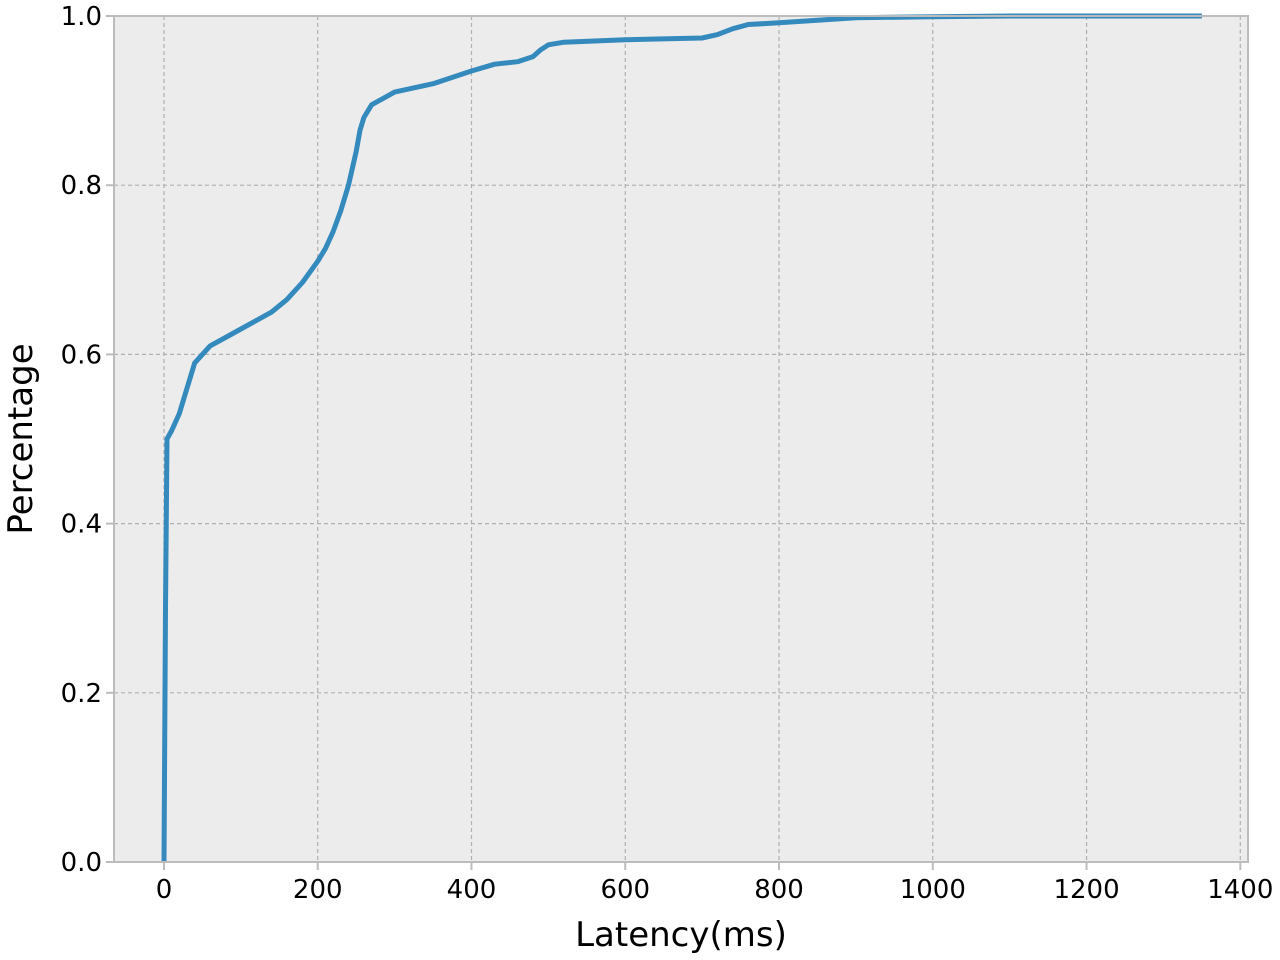  Describe the element at coordinates (1240, 890) in the screenshot. I see `x-tick-label: 1400` at that location.